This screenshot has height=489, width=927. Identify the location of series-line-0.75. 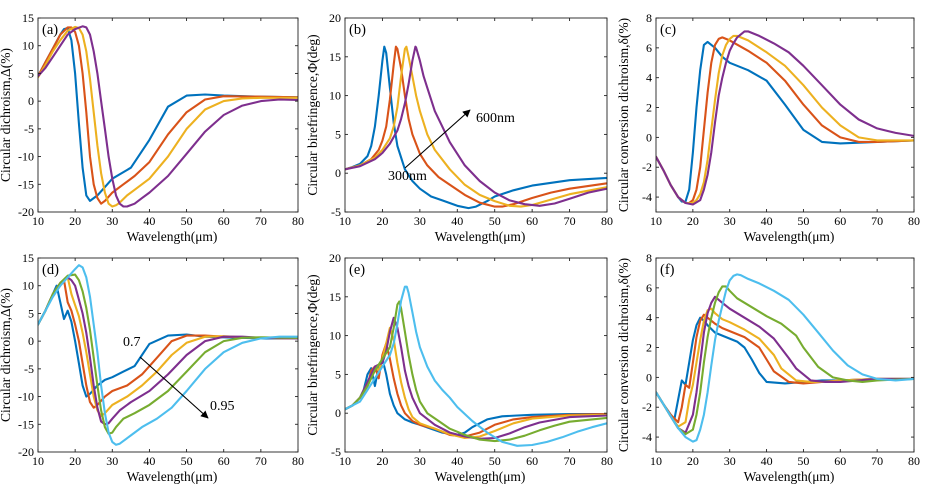
(168, 344).